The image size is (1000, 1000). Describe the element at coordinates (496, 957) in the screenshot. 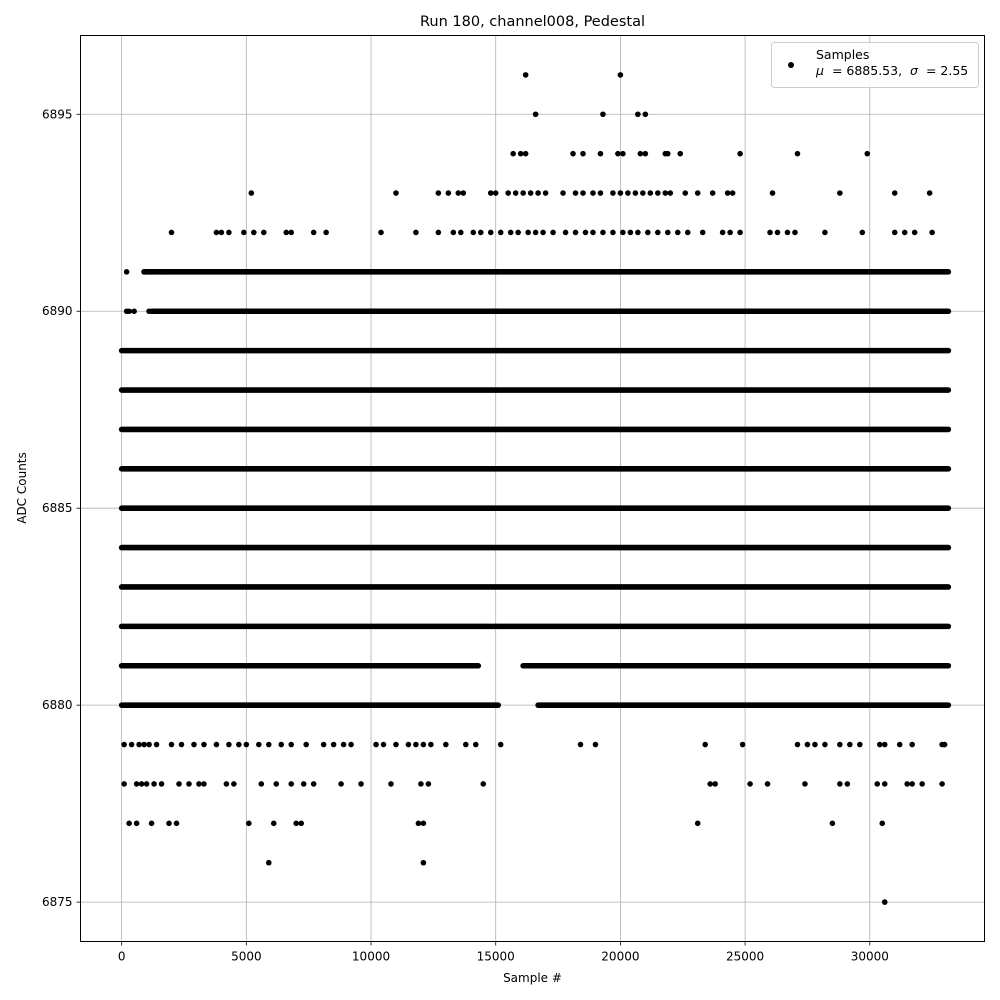

I see `x-tick-label: 15000` at that location.